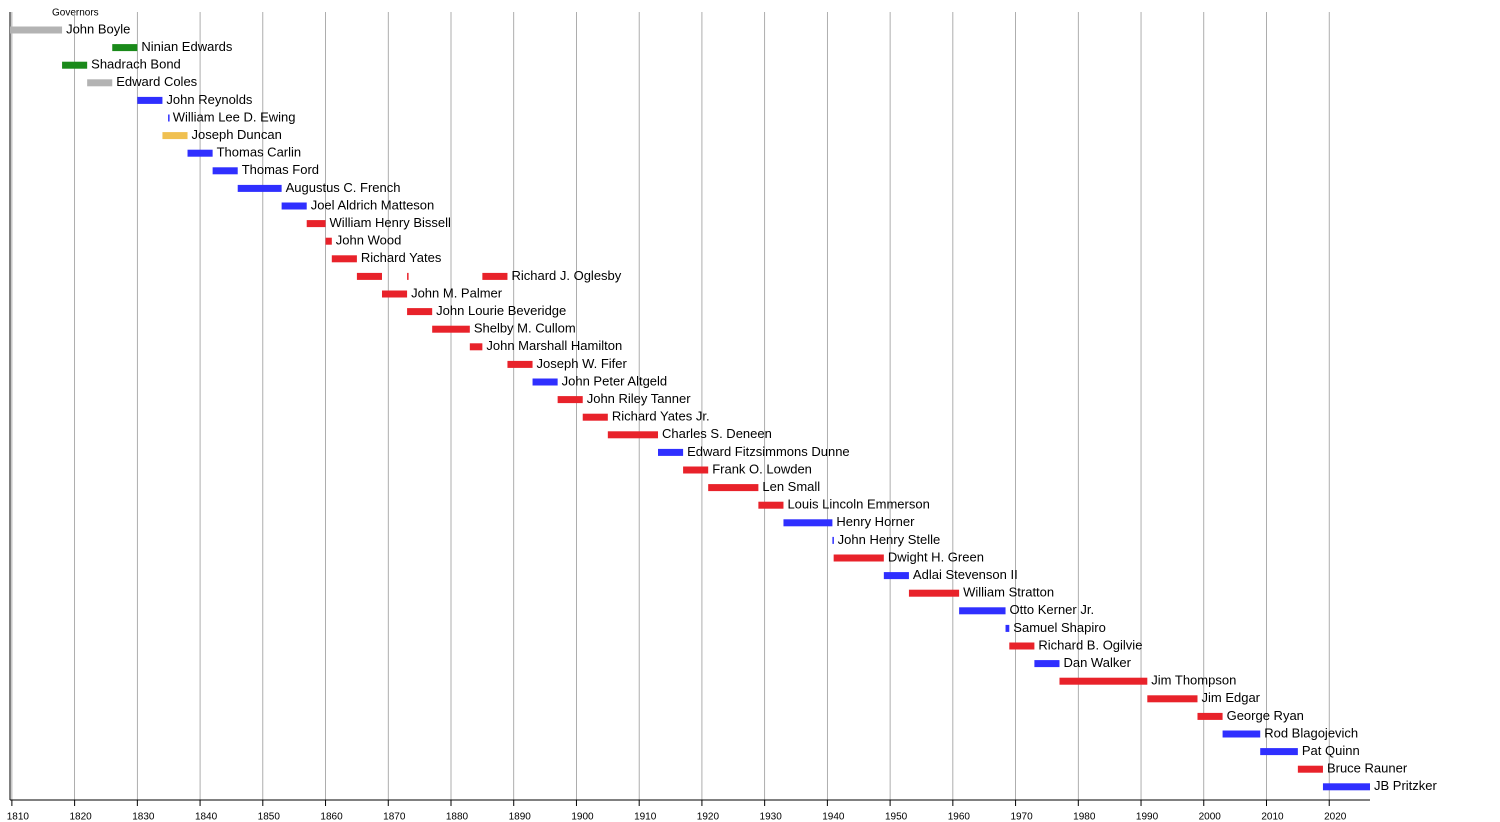 This screenshot has width=1500, height=822. Describe the element at coordinates (390, 222) in the screenshot. I see `governor-label: William Henry Bissell` at that location.